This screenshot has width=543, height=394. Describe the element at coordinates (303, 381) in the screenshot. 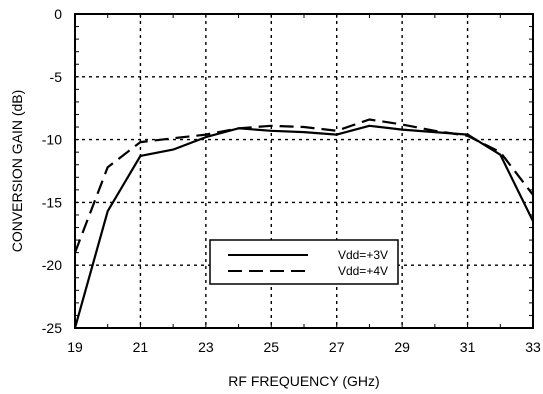

I see `x-axis-title: RF FREQUENCY (GHz)` at that location.